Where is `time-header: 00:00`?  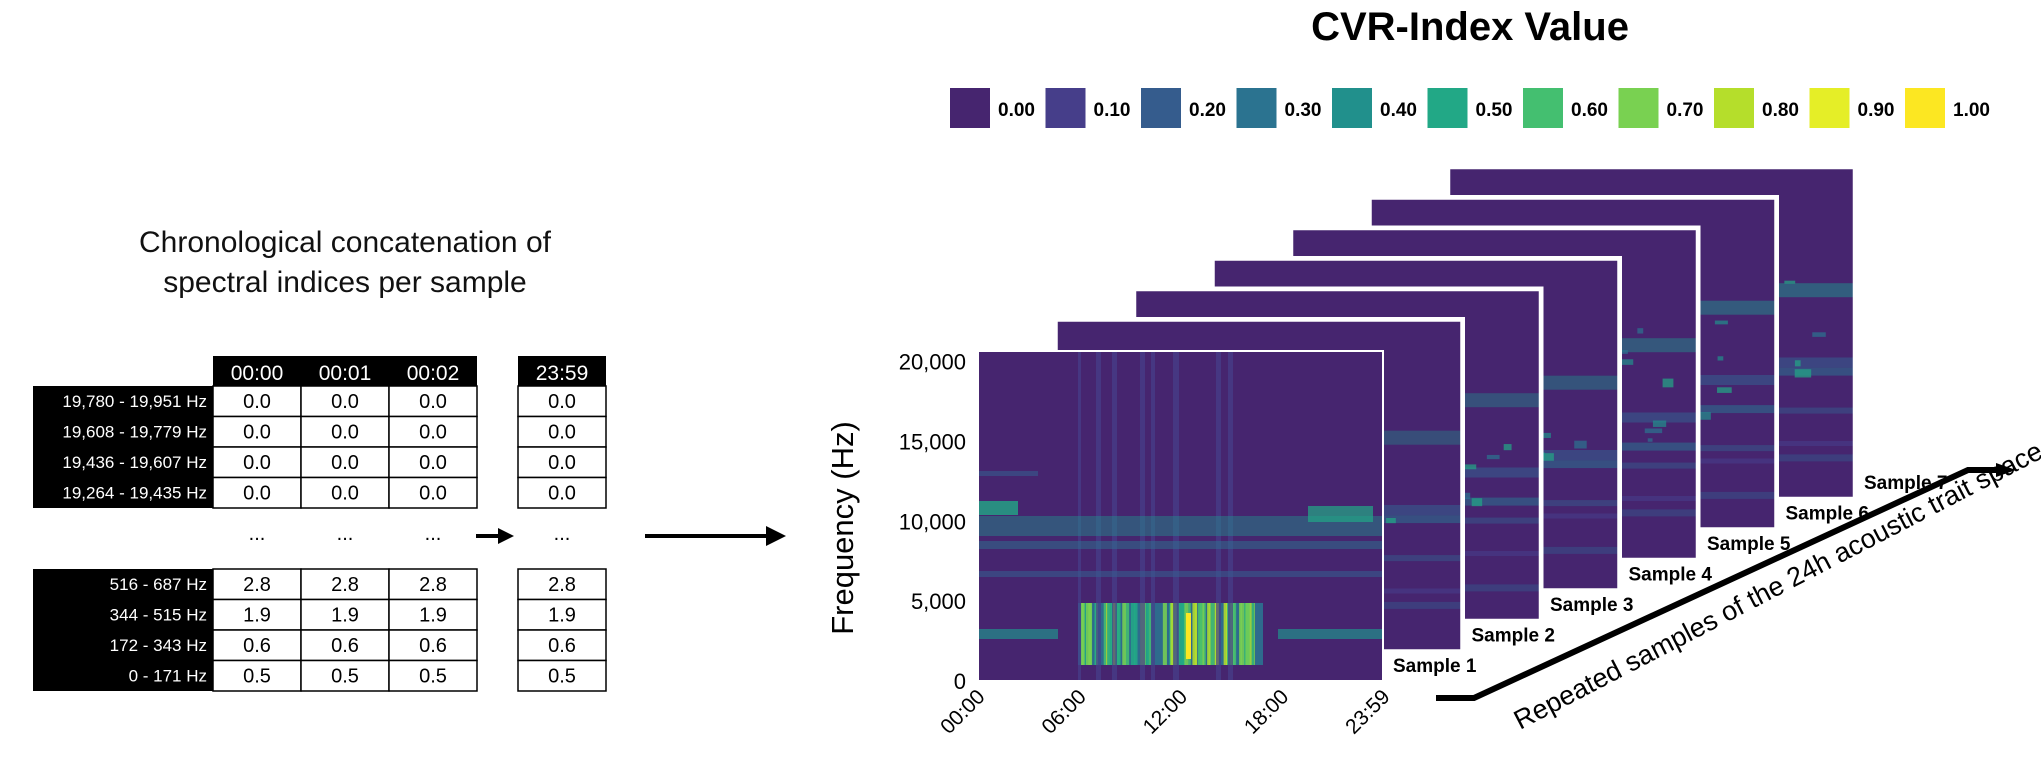
time-header: 00:00 is located at coordinates (257, 373).